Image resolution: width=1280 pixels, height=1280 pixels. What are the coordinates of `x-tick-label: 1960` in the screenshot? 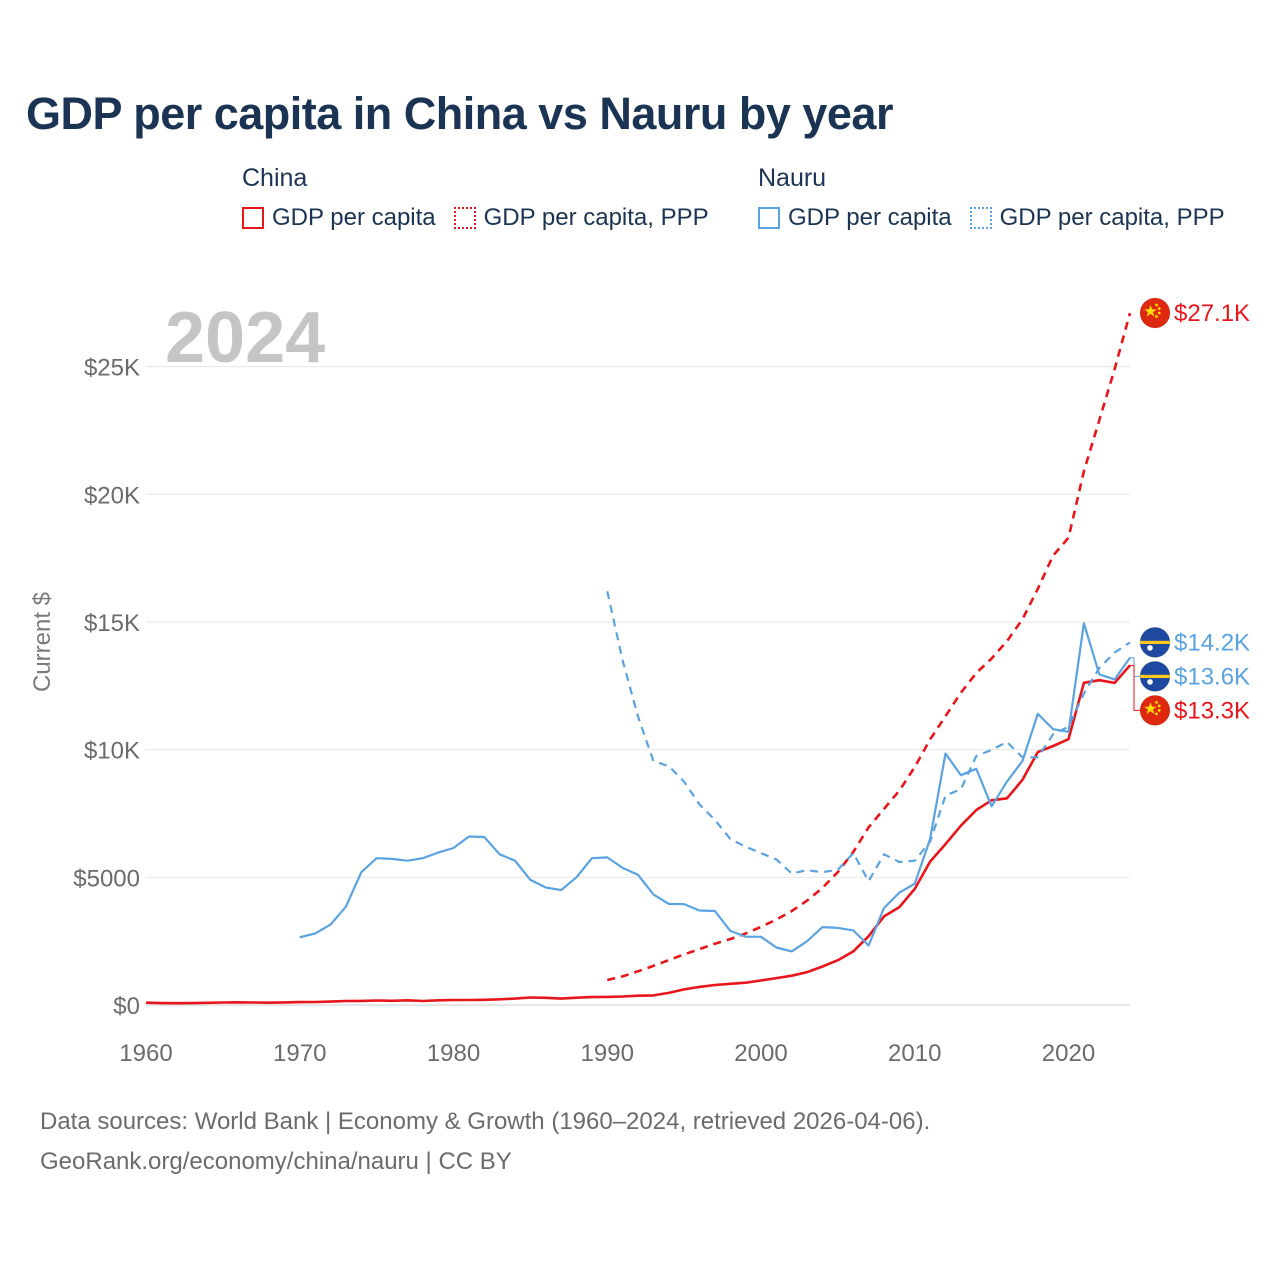 It's located at (145, 1053).